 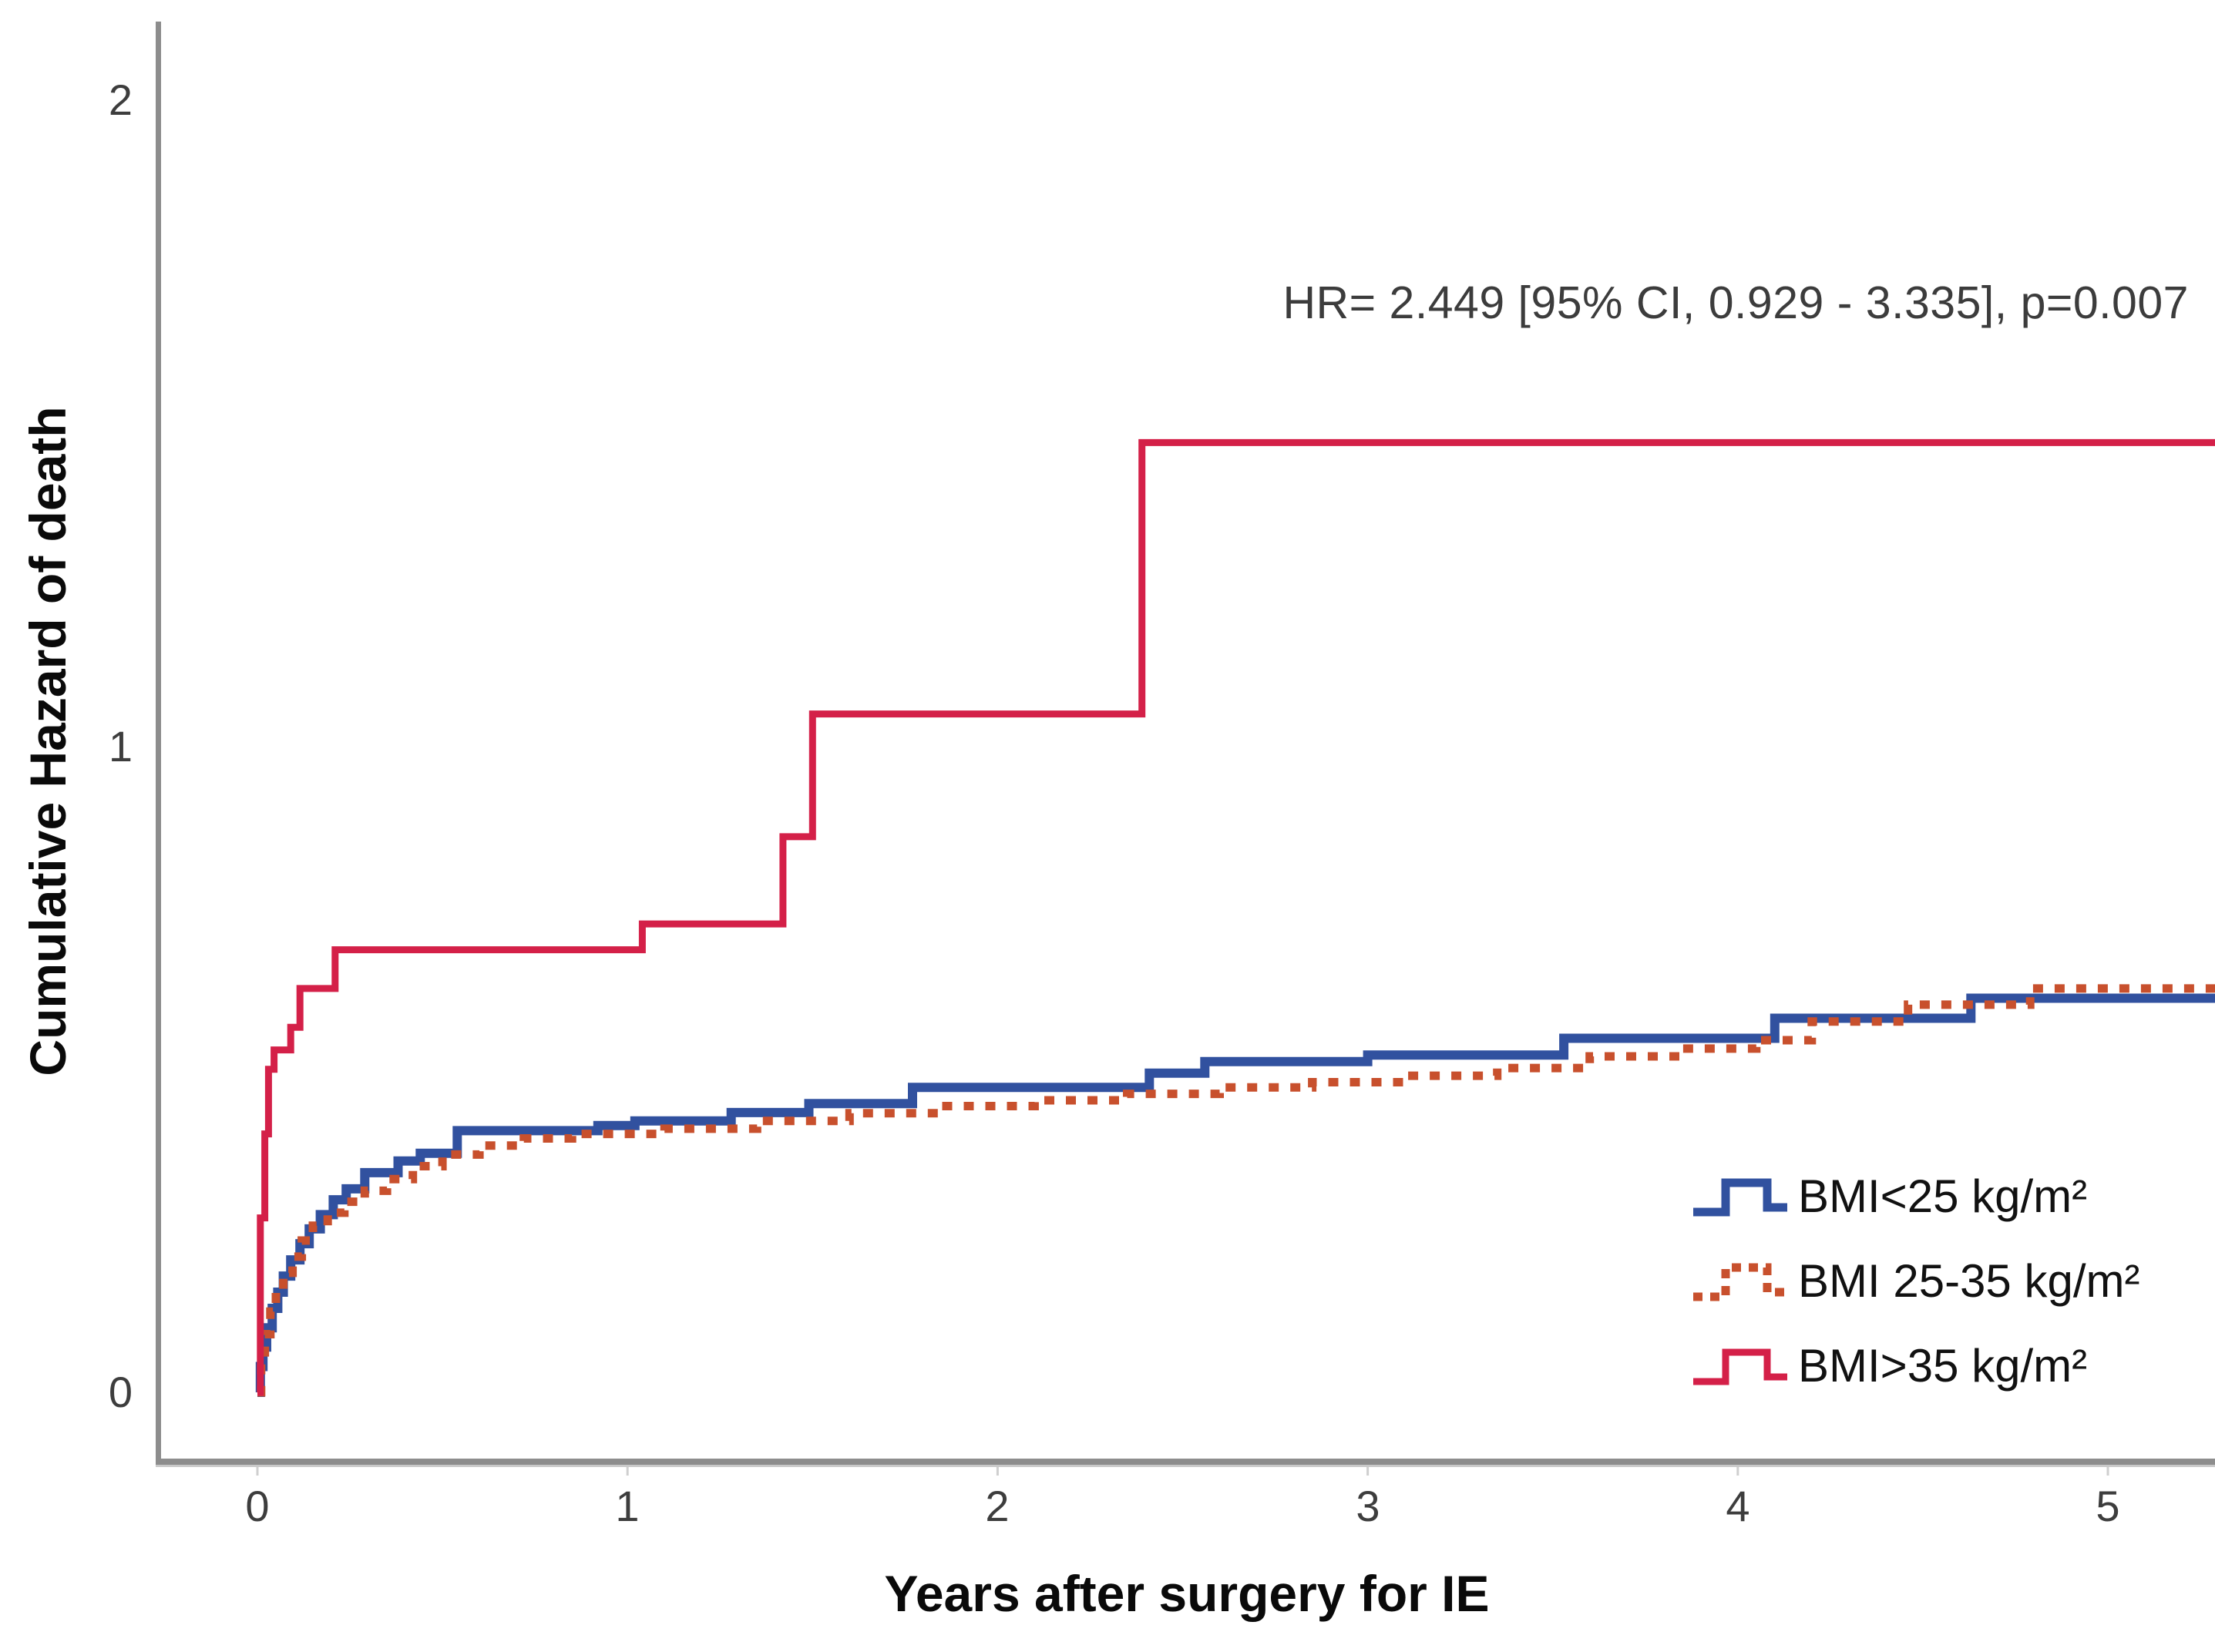 What do you see at coordinates (1187, 1593) in the screenshot?
I see `x-axis-title: Years after surgery for IE` at bounding box center [1187, 1593].